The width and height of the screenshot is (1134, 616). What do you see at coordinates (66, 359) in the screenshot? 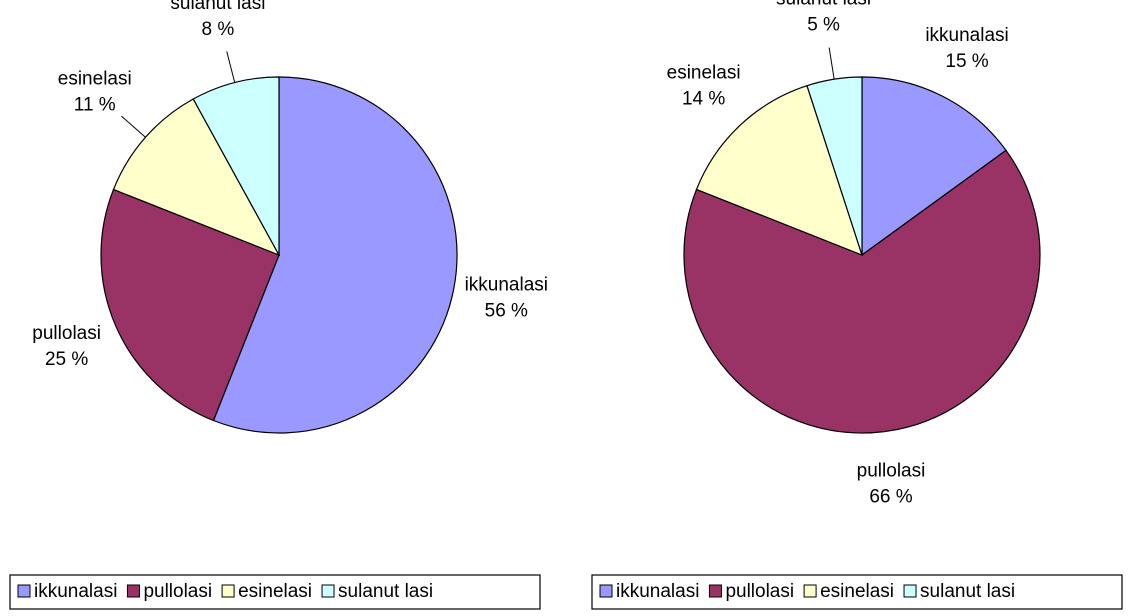
I see `slice-value-label: 25 %` at bounding box center [66, 359].